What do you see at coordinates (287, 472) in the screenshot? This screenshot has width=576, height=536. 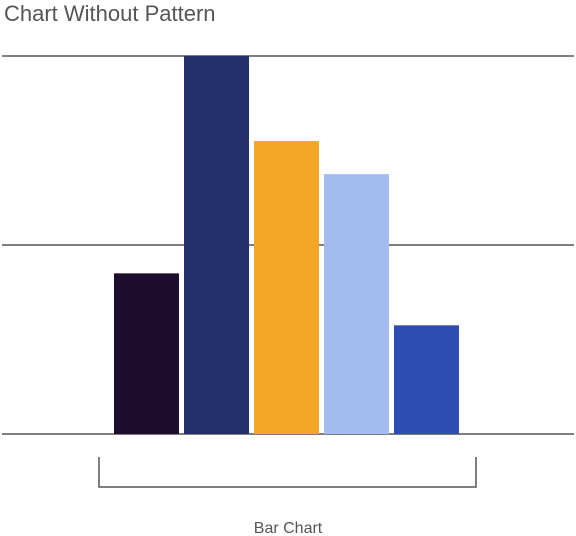 I see `category-bracket` at bounding box center [287, 472].